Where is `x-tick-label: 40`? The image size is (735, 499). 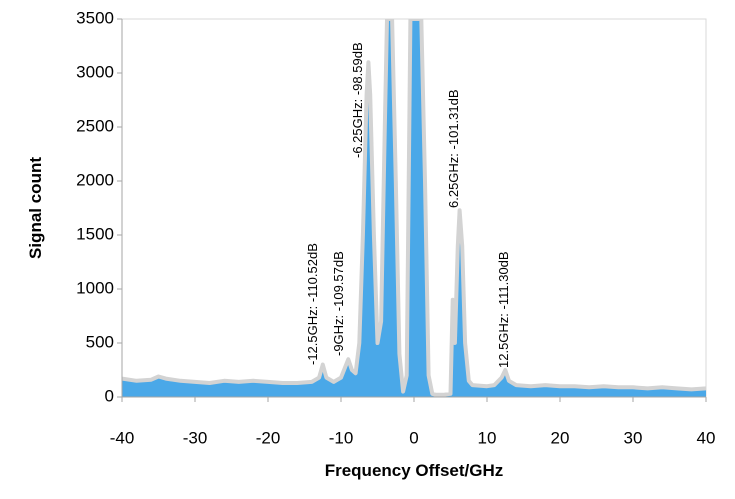 x-tick-label: 40 is located at coordinates (706, 437).